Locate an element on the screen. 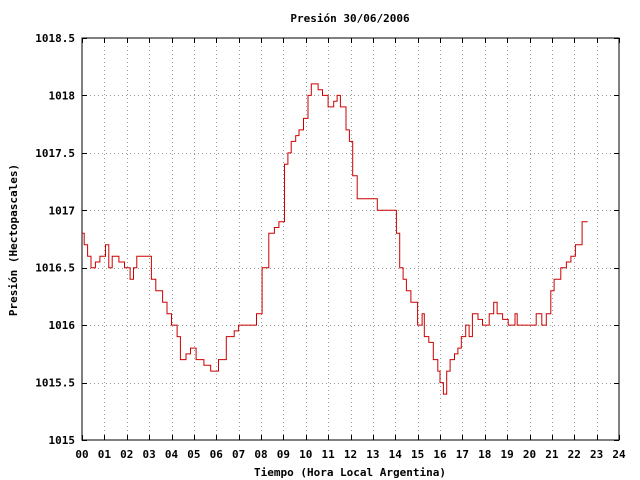 This screenshot has height=480, width=640. x-tick-label: 13 is located at coordinates (372, 454).